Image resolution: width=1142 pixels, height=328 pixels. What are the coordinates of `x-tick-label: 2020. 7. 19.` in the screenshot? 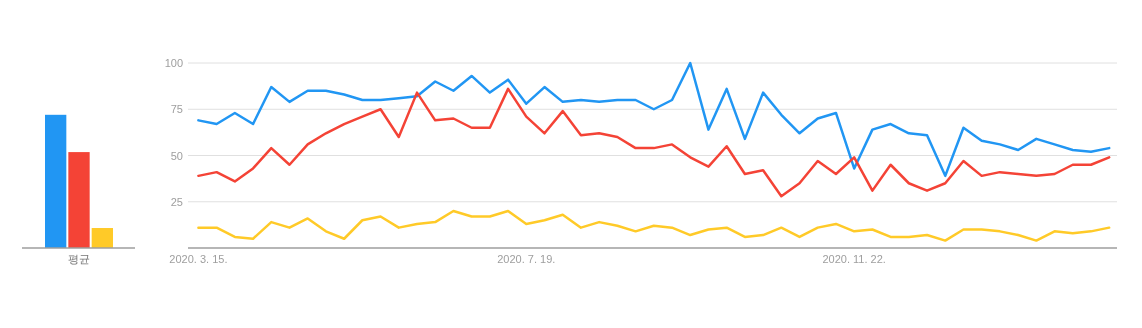 It's located at (526, 259).